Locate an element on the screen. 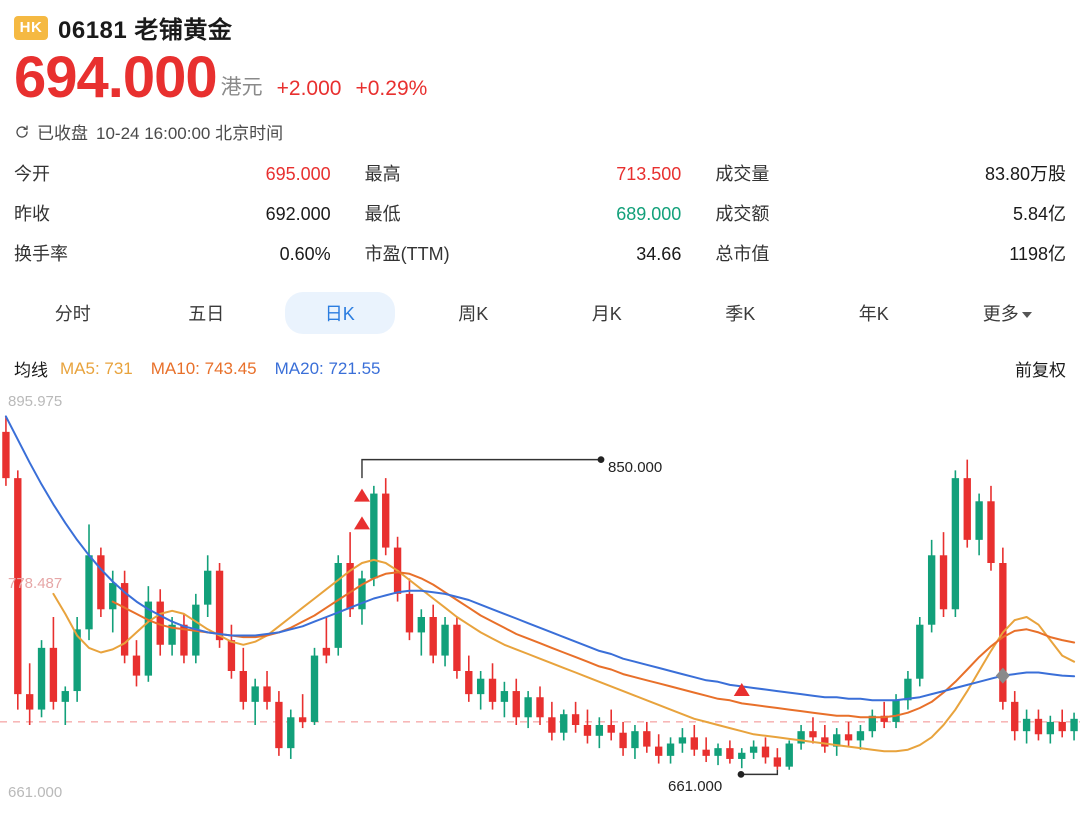 The width and height of the screenshot is (1080, 831). quote-value: 0.60% is located at coordinates (305, 254).